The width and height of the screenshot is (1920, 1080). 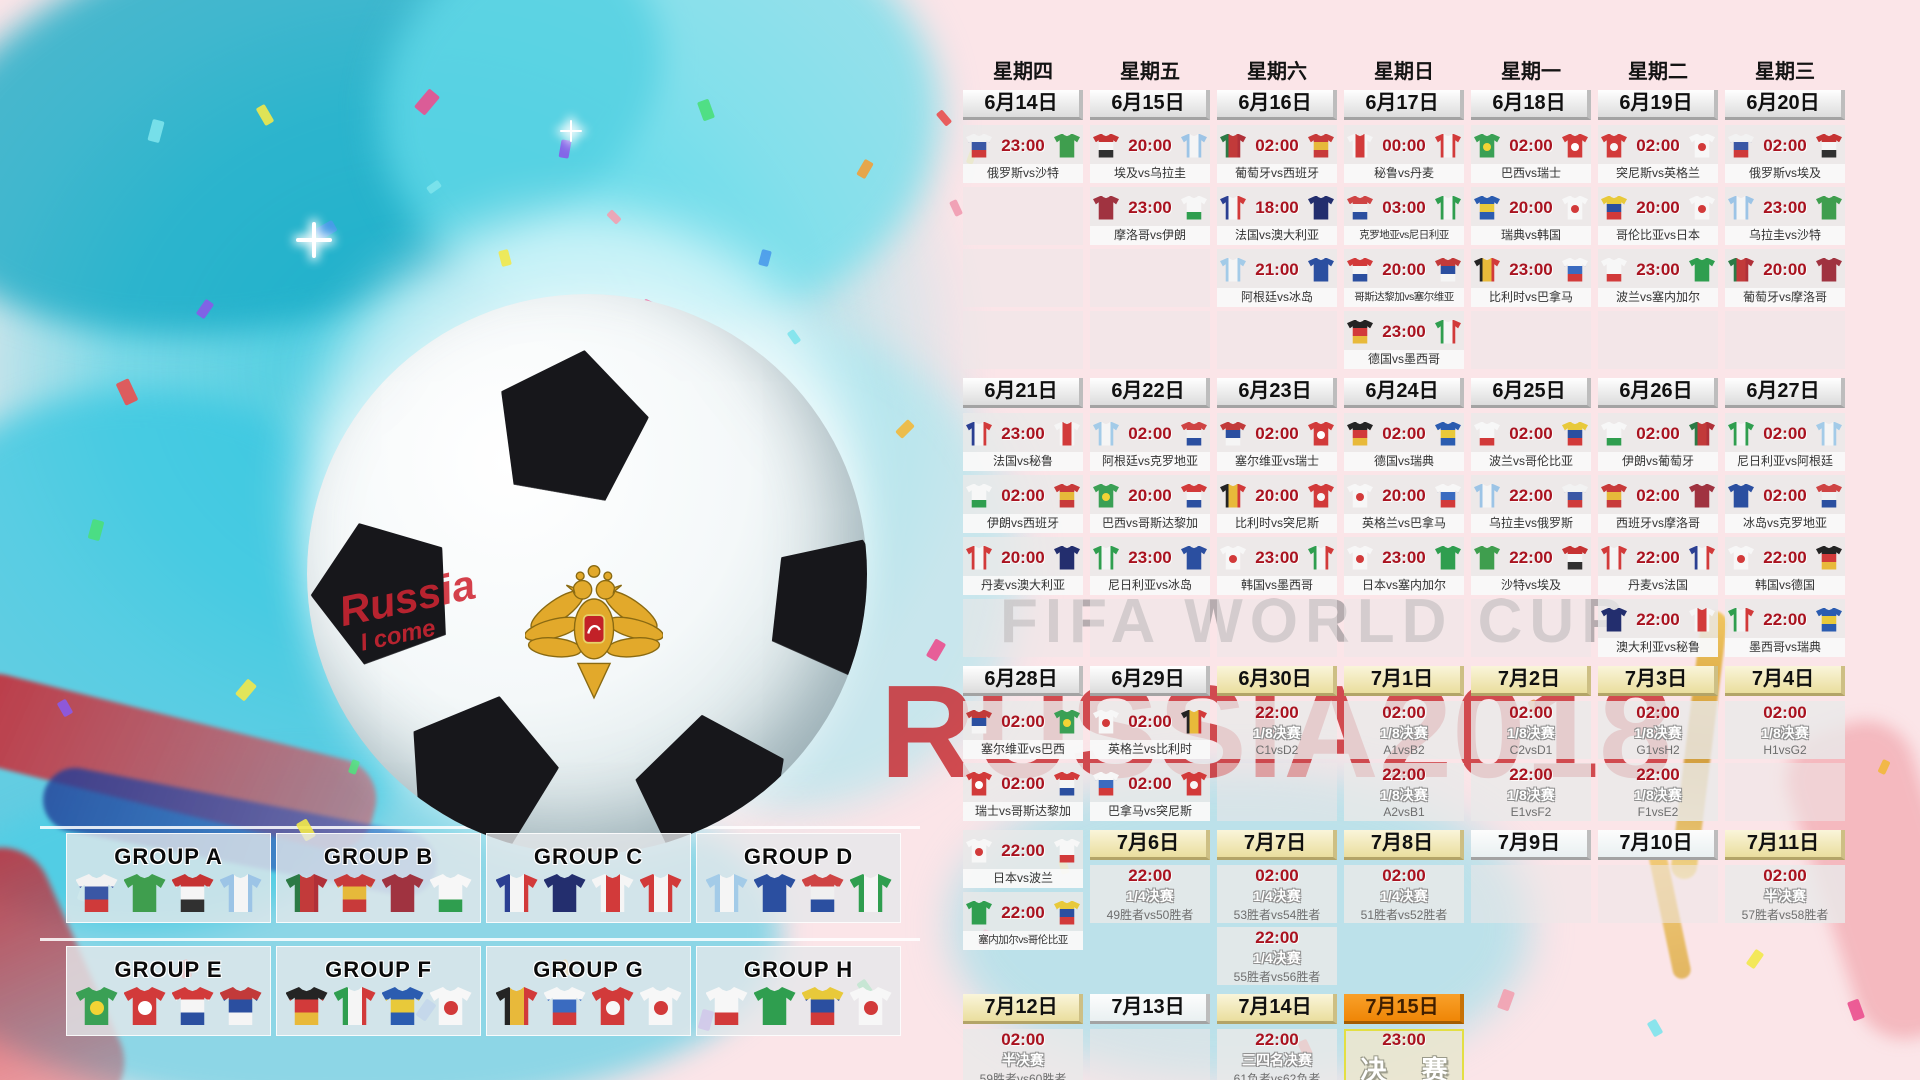 I want to click on jersey-icon-panama, so click(x=564, y=1006).